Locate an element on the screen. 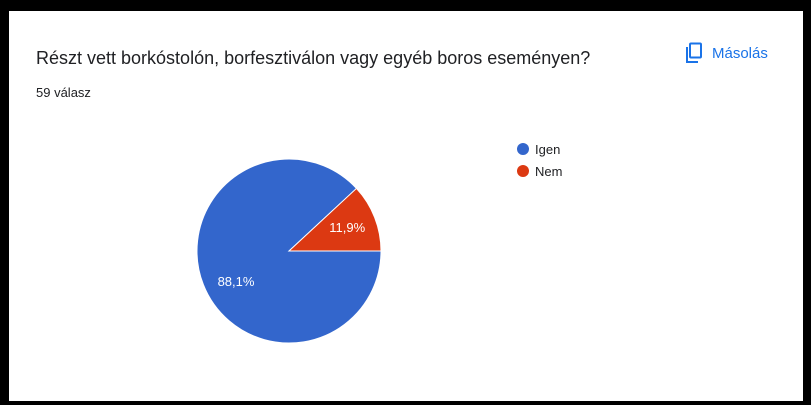 The height and width of the screenshot is (405, 811). pie-slice-nem is located at coordinates (334, 219).